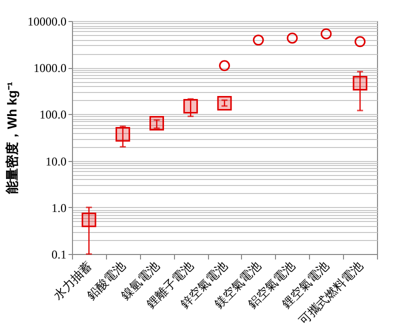  I want to click on y-tick-label: 100.0, so click(53, 115).